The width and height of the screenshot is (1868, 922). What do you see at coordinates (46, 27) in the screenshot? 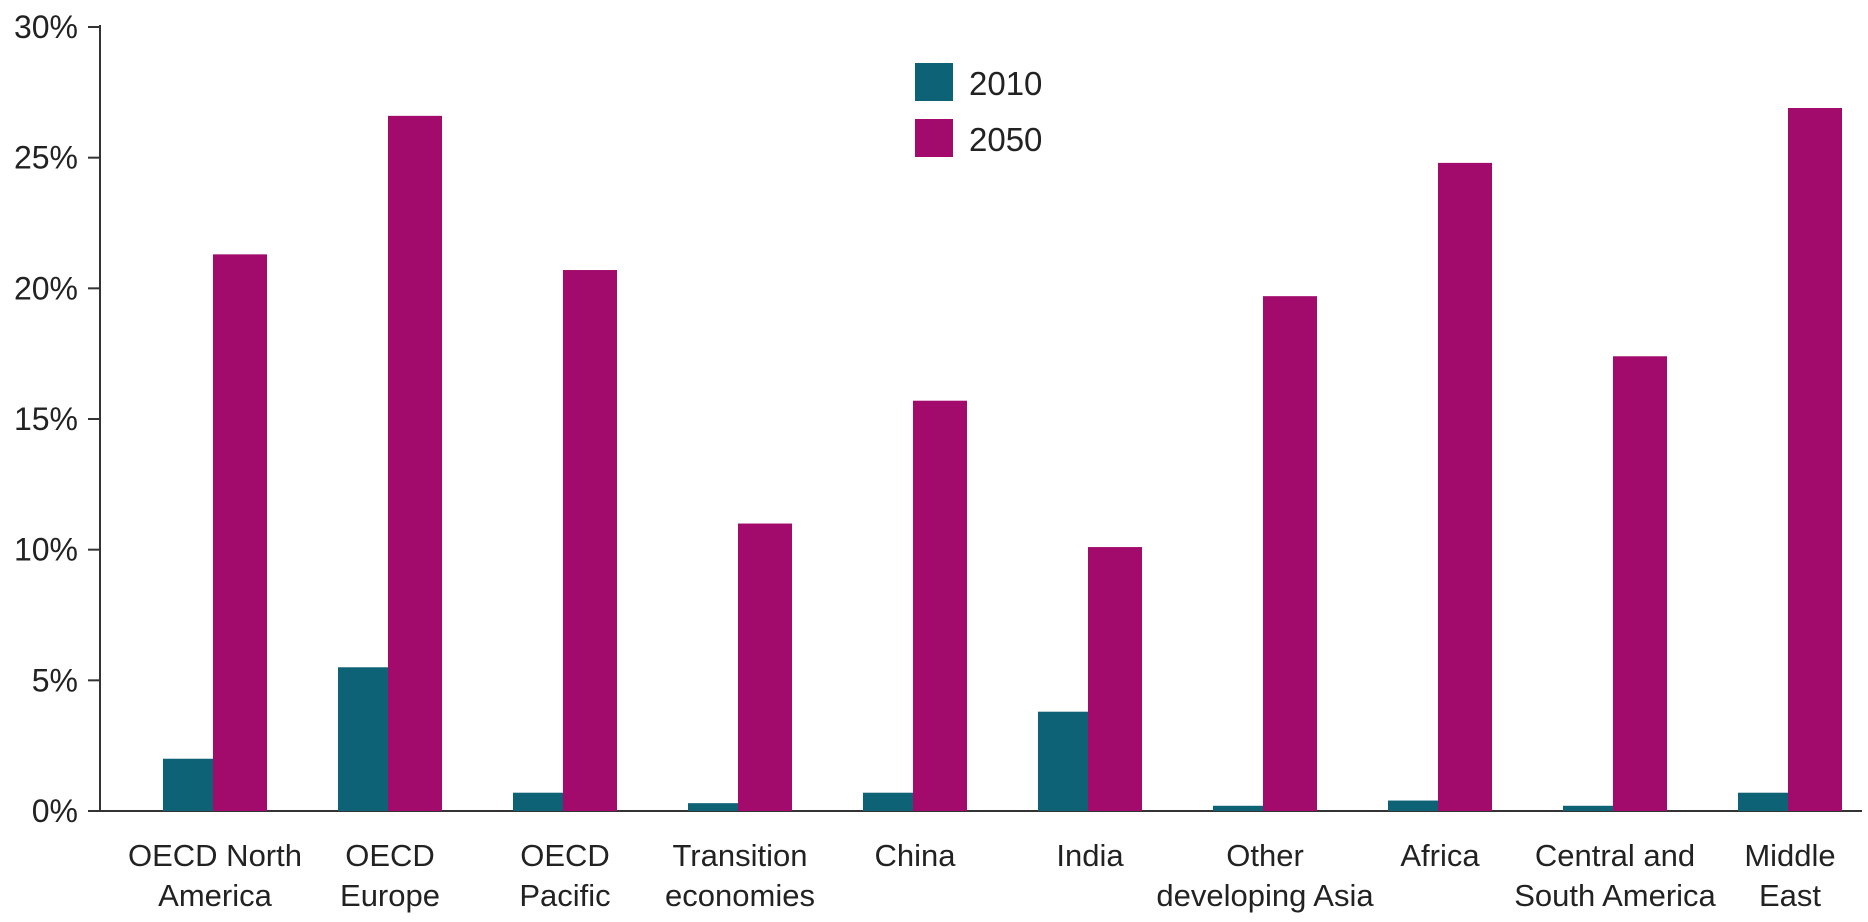
I see `y-tick-label: 30%` at bounding box center [46, 27].